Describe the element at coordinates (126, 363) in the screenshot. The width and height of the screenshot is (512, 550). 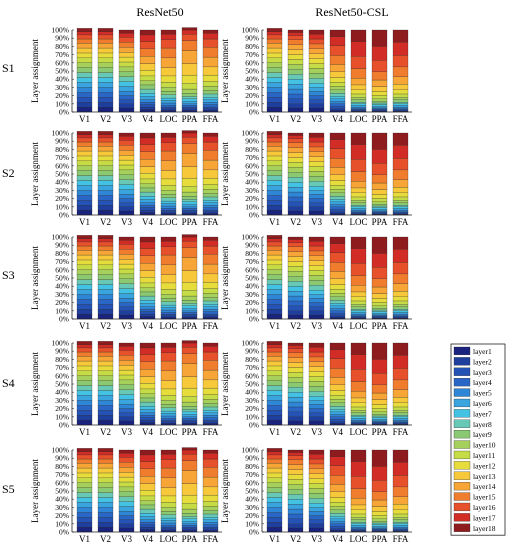
I see `bar-segment-v3-layer14` at that location.